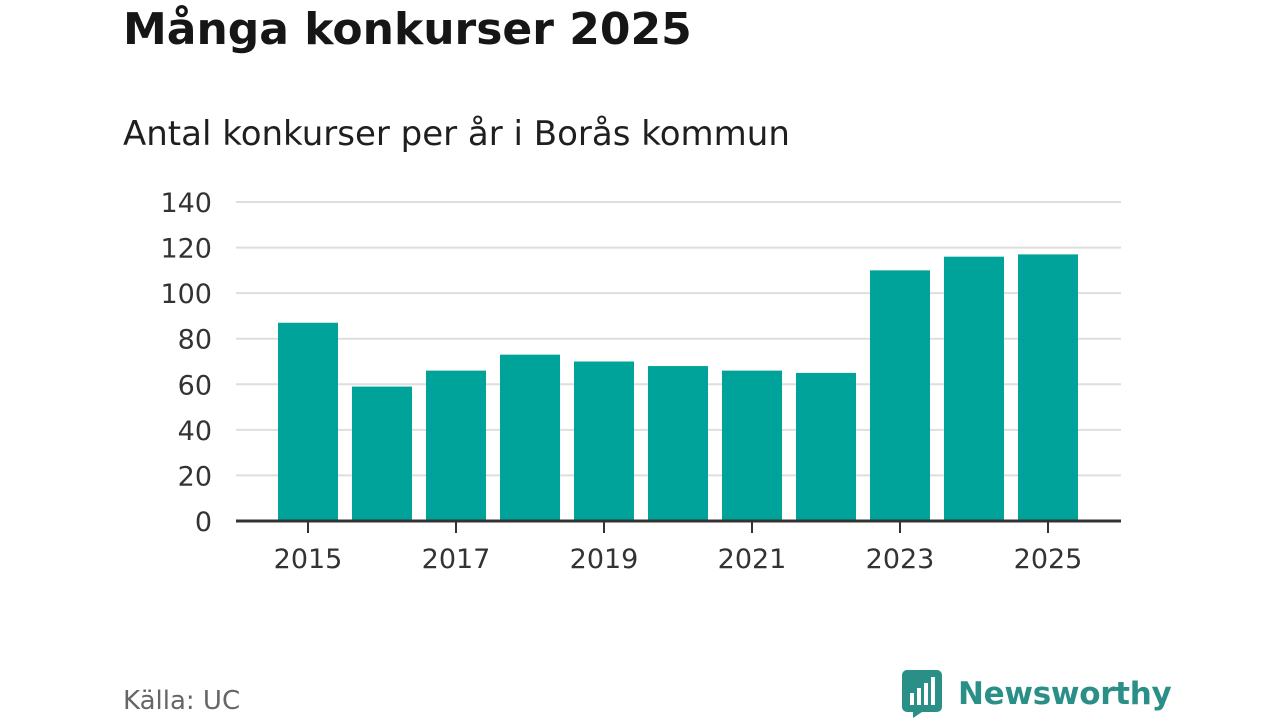  I want to click on y-axis-labels: 0 20 40 60 80 100 120 140, so click(186, 363).